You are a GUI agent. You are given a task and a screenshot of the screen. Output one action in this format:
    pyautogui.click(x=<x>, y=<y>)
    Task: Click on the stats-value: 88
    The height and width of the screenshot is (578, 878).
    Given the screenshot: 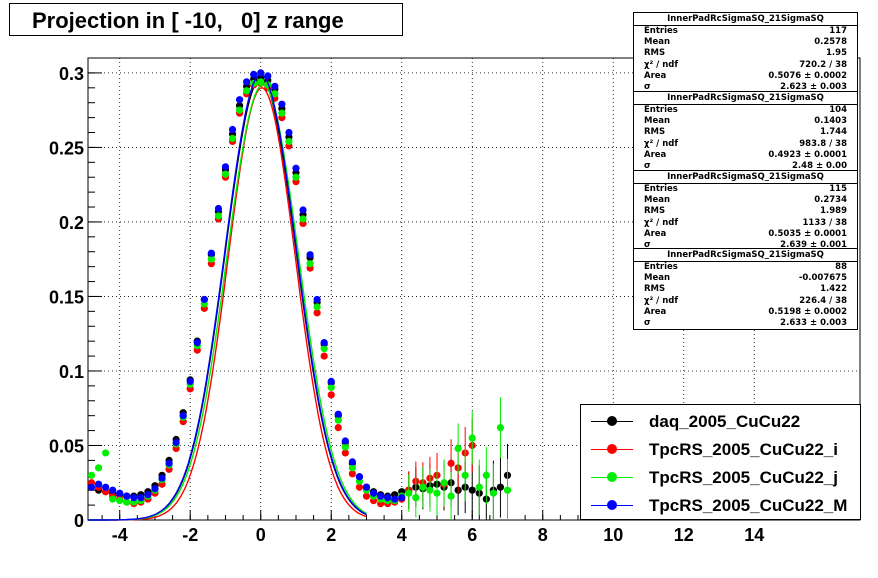 What is the action you would take?
    pyautogui.click(x=841, y=267)
    